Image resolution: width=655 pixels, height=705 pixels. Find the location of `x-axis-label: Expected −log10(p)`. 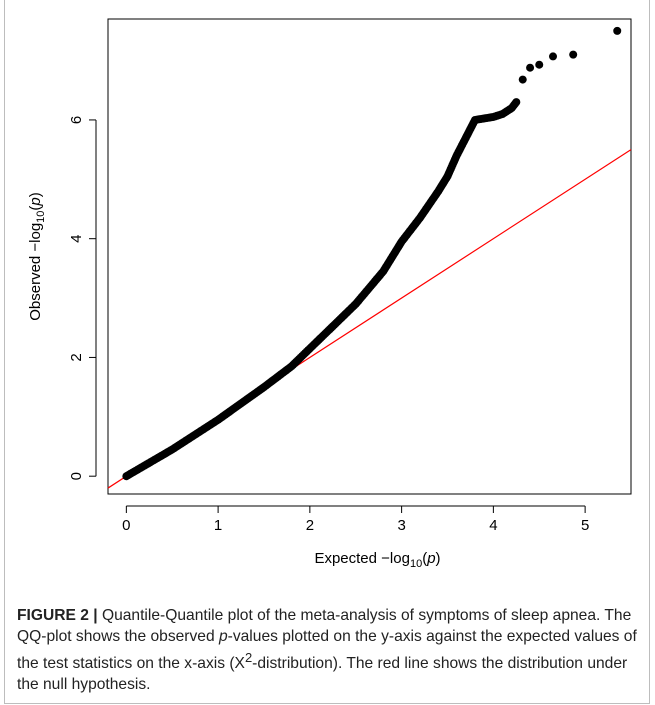

x-axis-label: Expected −log10(p) is located at coordinates (377, 560).